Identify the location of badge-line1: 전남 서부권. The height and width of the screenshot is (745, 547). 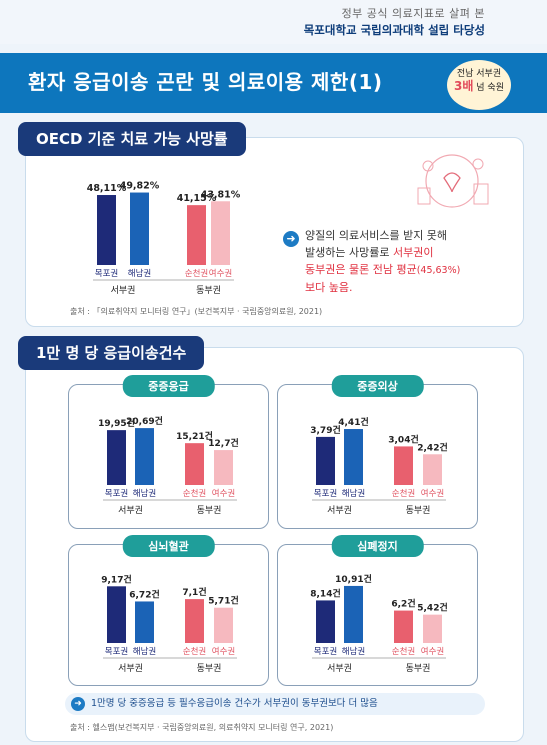
(479, 74).